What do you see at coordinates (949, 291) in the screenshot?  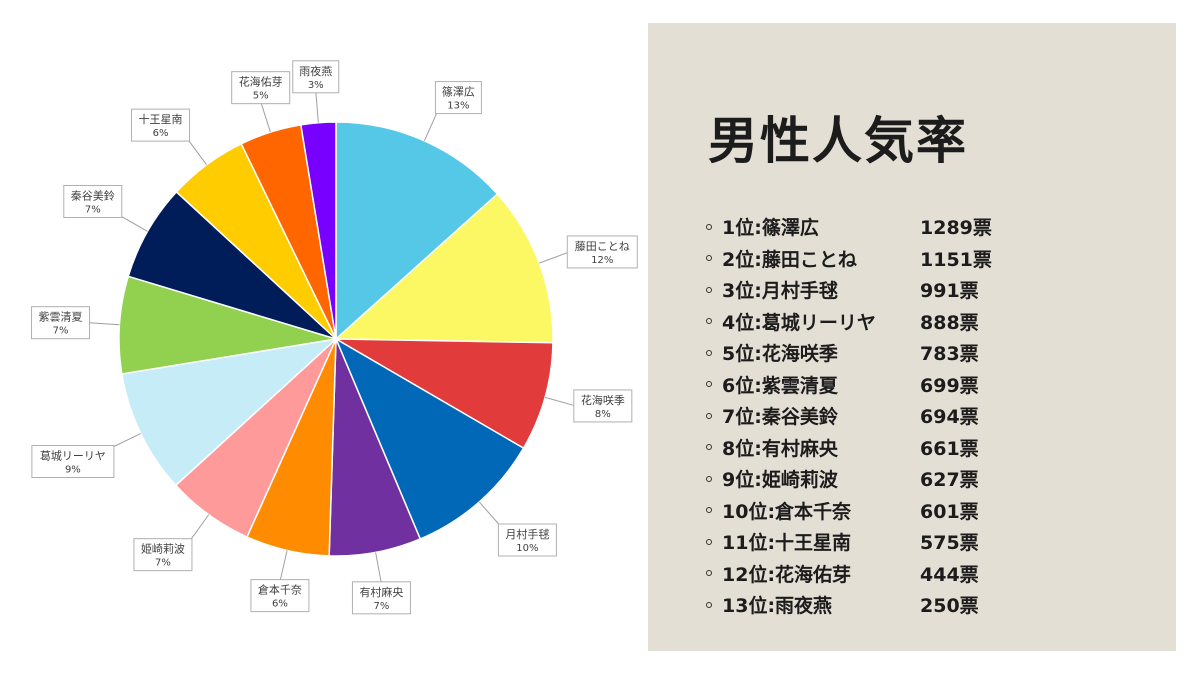 I see `ranking-votes: 991票` at bounding box center [949, 291].